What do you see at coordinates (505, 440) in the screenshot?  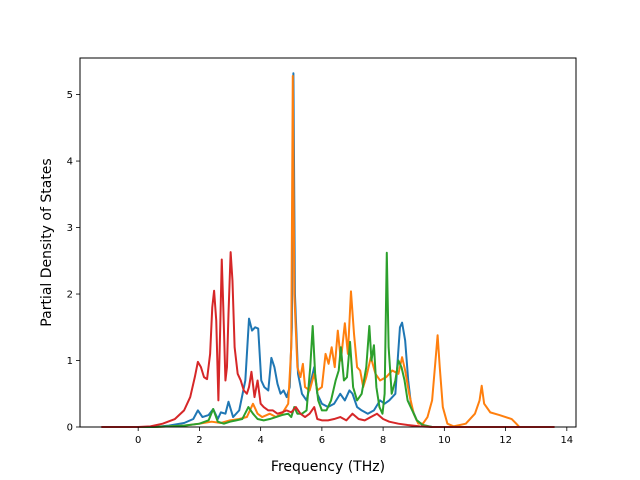 I see `x-tick-label: 12` at bounding box center [505, 440].